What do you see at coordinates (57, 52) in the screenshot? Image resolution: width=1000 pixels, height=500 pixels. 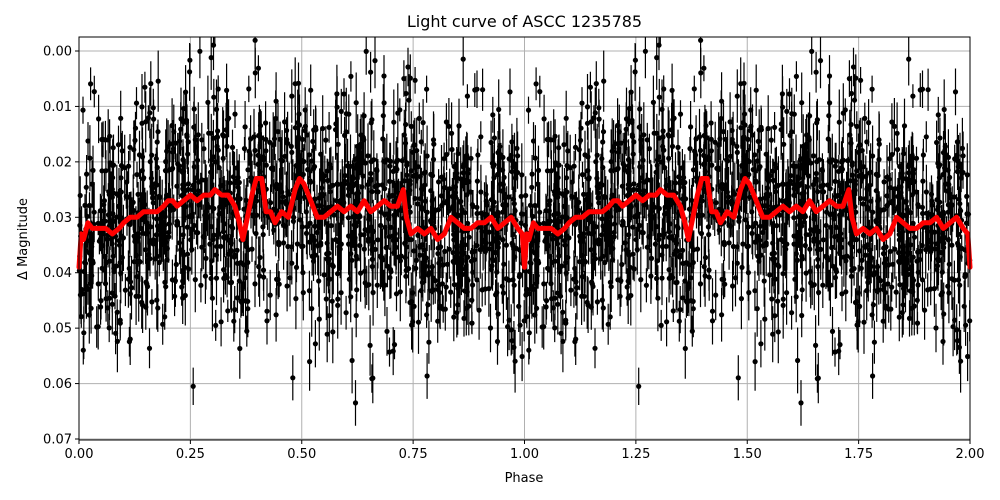 I see `y-tick-label: 0.00` at bounding box center [57, 52].